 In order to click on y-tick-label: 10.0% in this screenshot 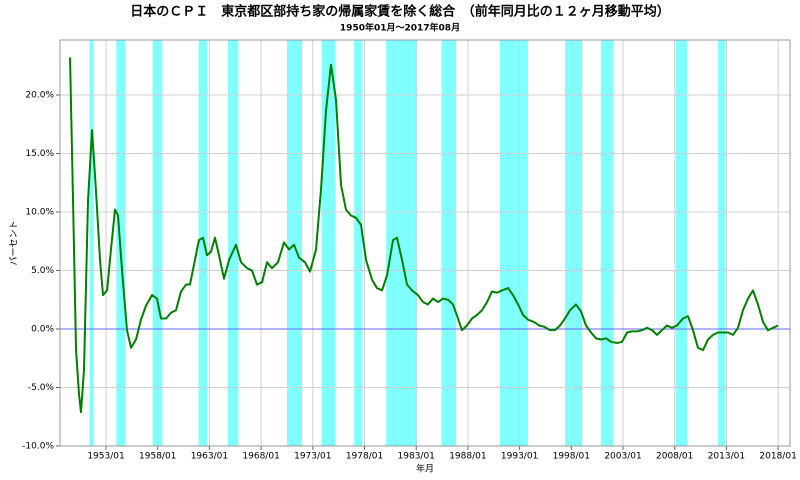, I will do `click(39, 212)`.